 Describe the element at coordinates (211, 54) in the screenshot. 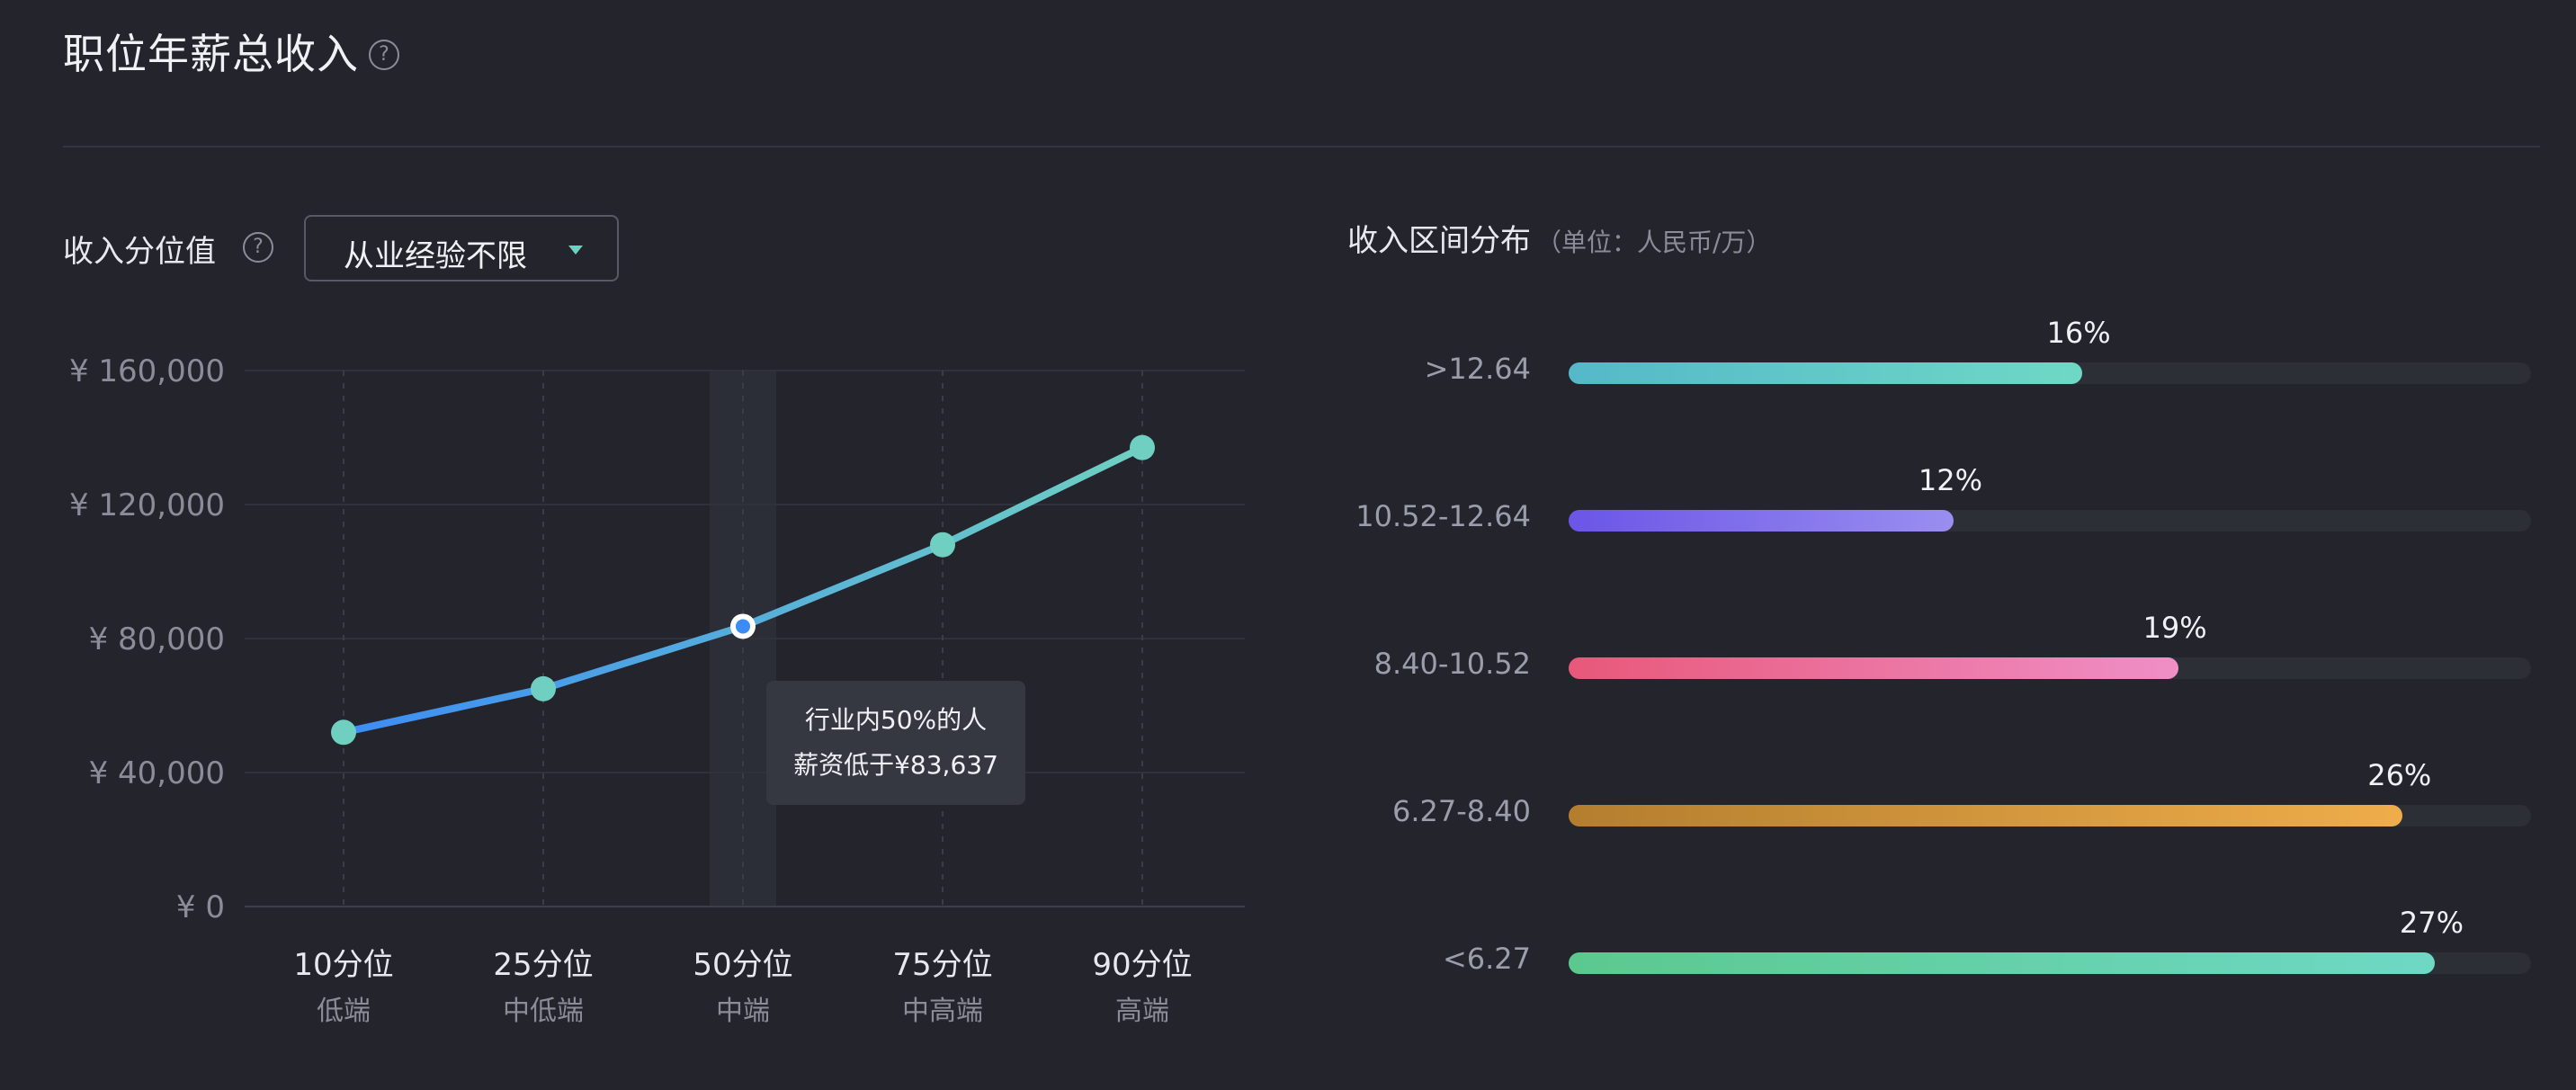

I see `page-title: 职位年薪总收入` at that location.